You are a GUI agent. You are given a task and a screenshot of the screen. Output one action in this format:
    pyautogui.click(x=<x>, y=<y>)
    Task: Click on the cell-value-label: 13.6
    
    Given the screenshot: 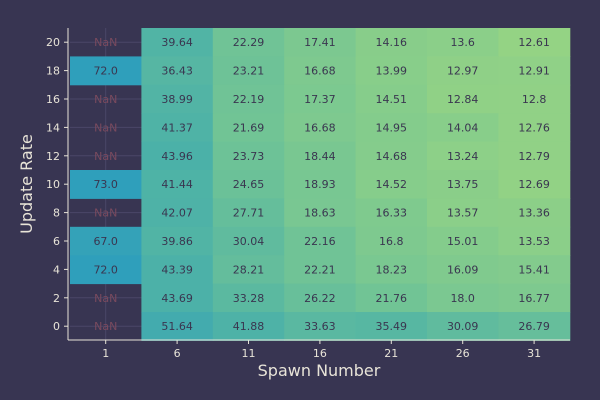 What is the action you would take?
    pyautogui.click(x=462, y=42)
    